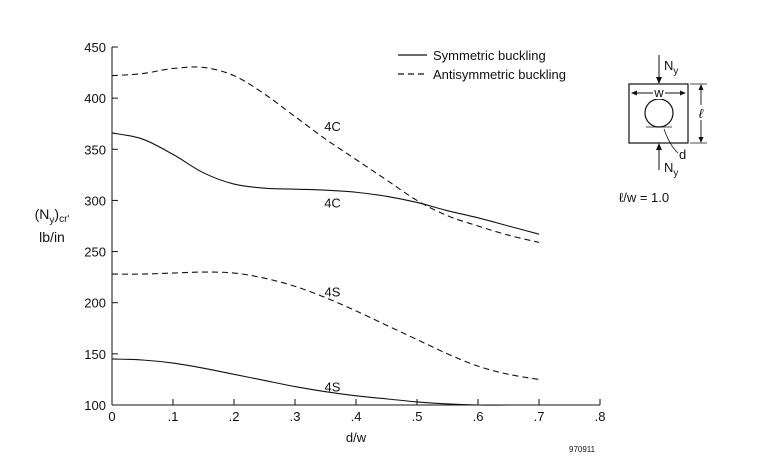 The height and width of the screenshot is (462, 768). I want to click on ny-bottom-letter: N, so click(668, 167).